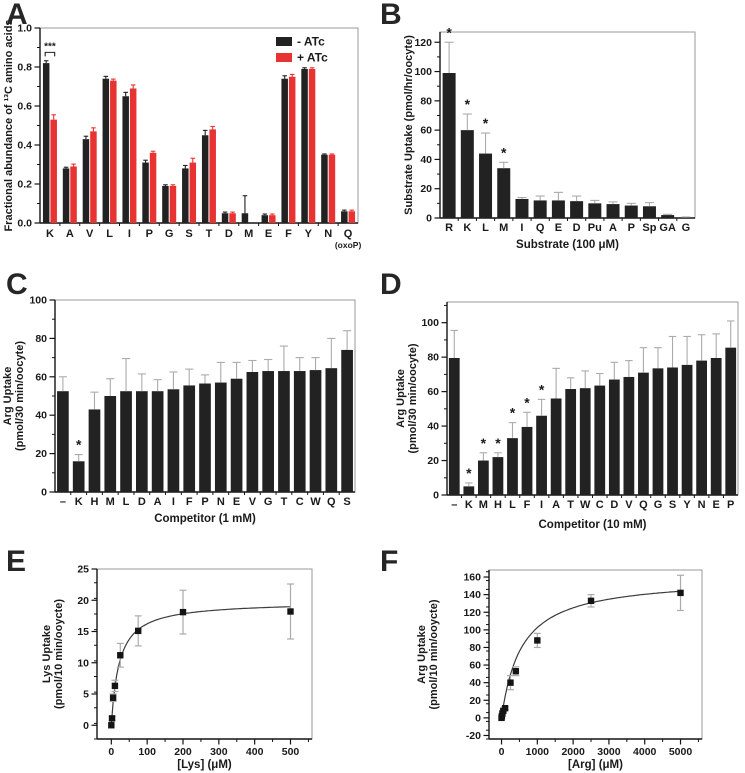 The width and height of the screenshot is (745, 773). Describe the element at coordinates (24, 107) in the screenshot. I see `svg-text: 0.6` at that location.